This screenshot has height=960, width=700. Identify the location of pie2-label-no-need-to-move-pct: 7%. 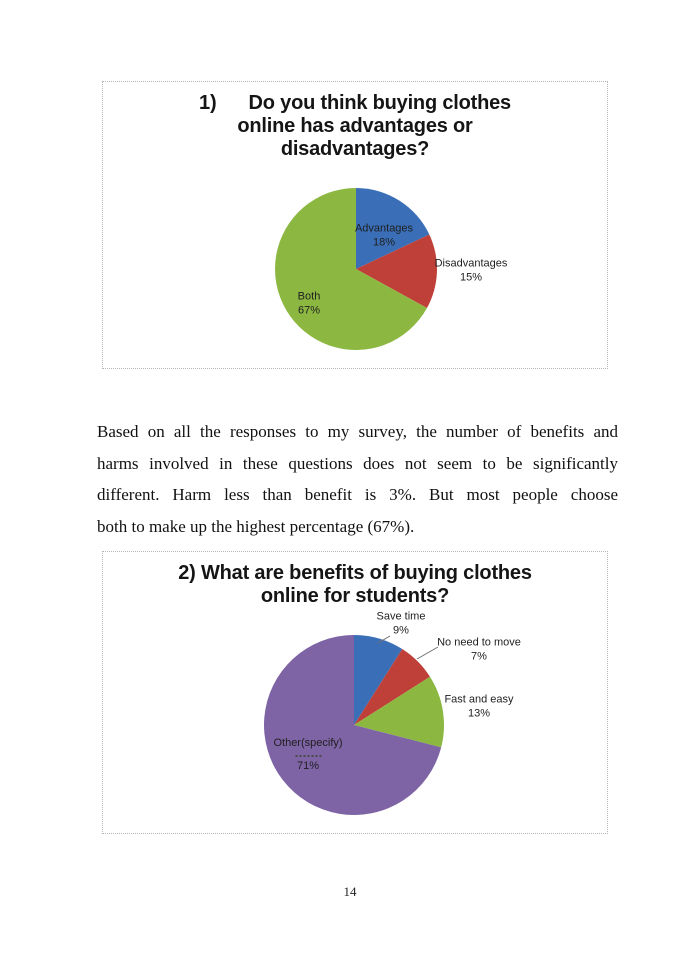
(479, 656).